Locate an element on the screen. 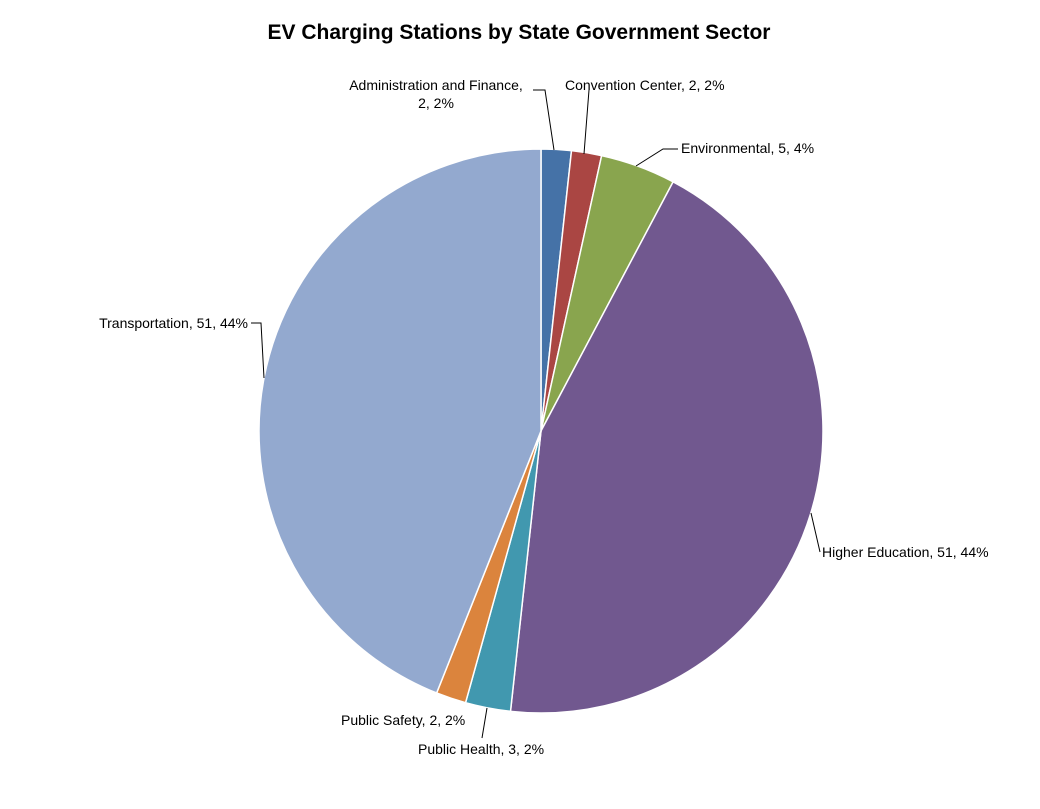 The image size is (1040, 809). data-label-line: Public Health, 3, 2% is located at coordinates (481, 749).